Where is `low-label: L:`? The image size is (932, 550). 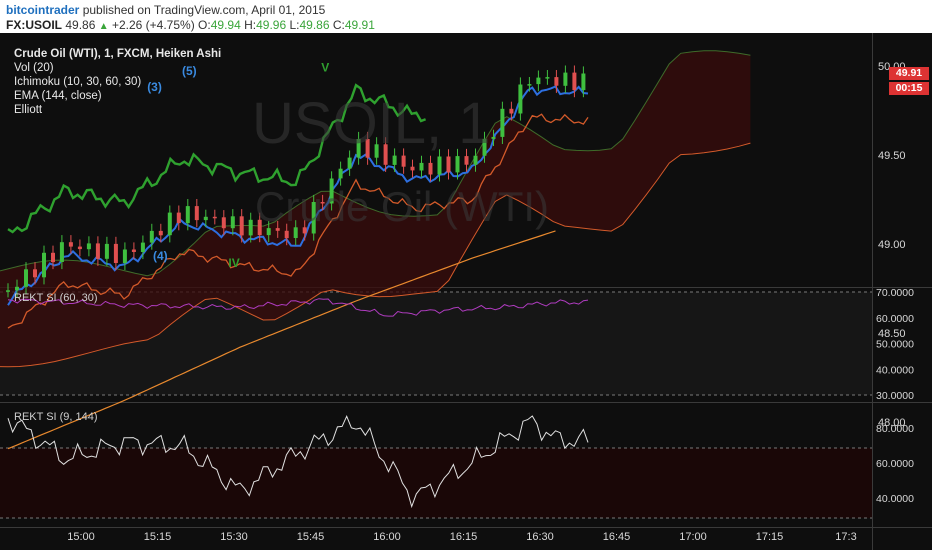
low-label: L: is located at coordinates (294, 25).